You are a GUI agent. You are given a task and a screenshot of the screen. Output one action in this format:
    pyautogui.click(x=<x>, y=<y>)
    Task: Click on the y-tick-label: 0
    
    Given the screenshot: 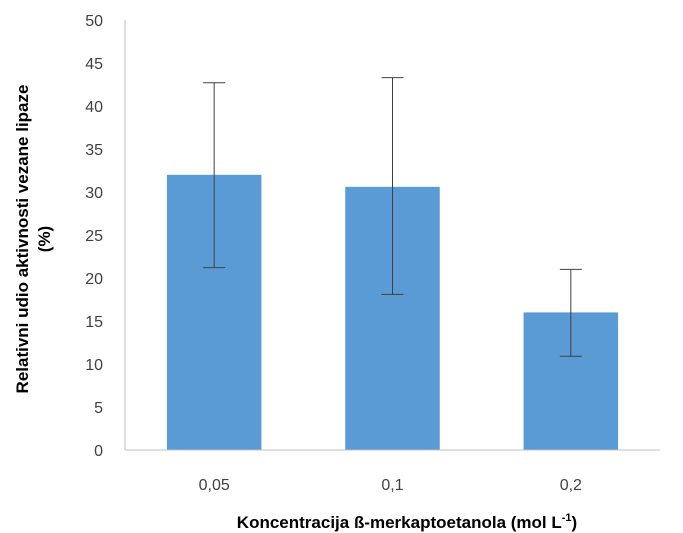 What is the action you would take?
    pyautogui.click(x=98, y=451)
    